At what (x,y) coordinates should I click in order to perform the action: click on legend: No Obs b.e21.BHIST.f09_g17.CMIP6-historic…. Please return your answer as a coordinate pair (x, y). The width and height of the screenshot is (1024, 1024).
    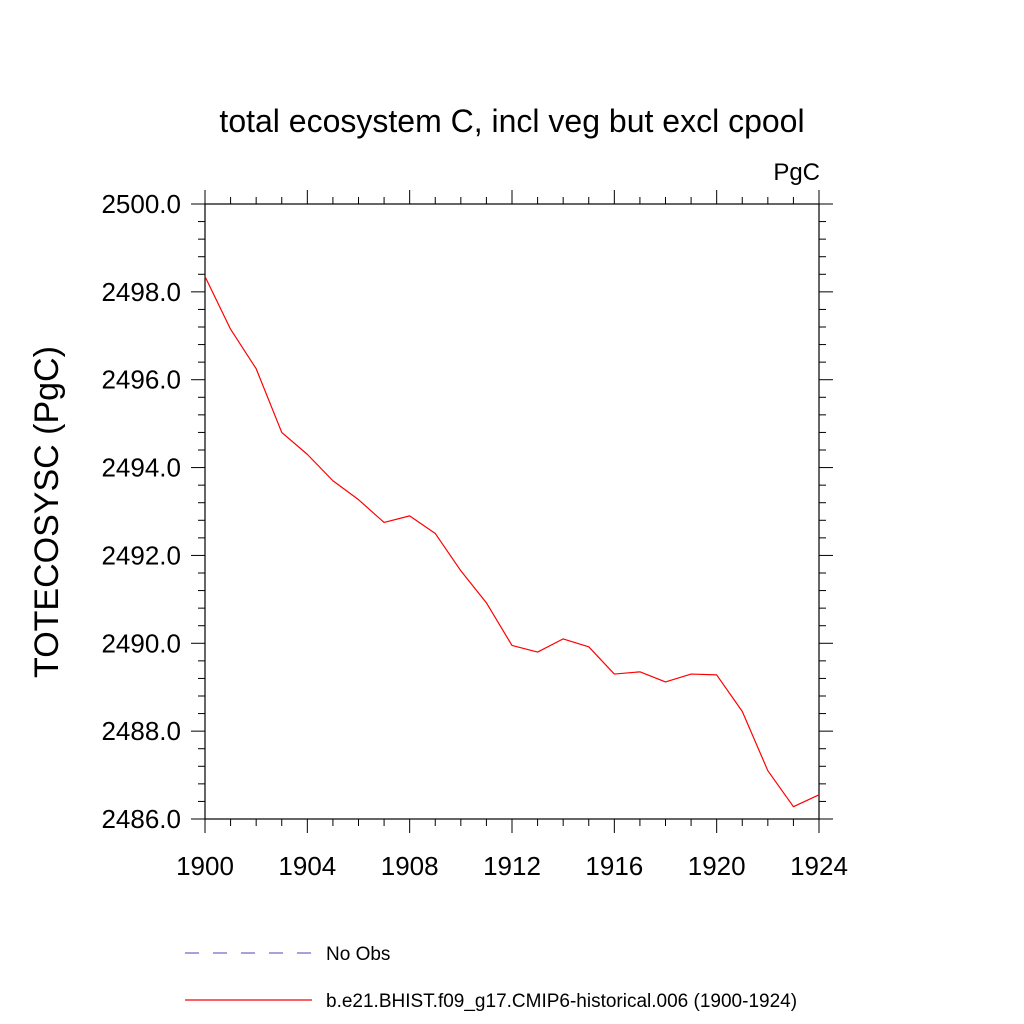
    Looking at the image, I should click on (491, 978).